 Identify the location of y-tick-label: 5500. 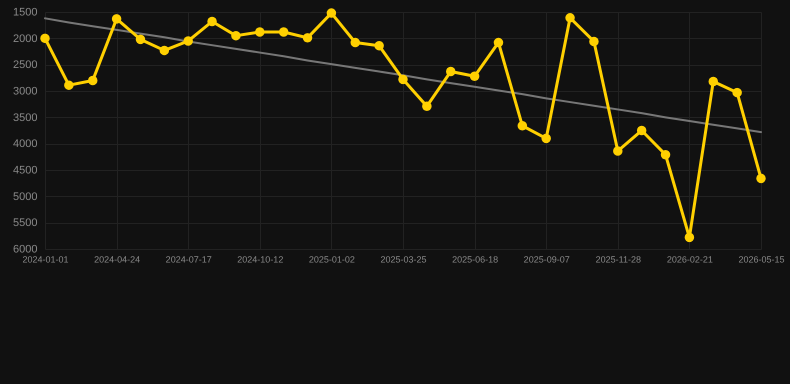
(25, 223).